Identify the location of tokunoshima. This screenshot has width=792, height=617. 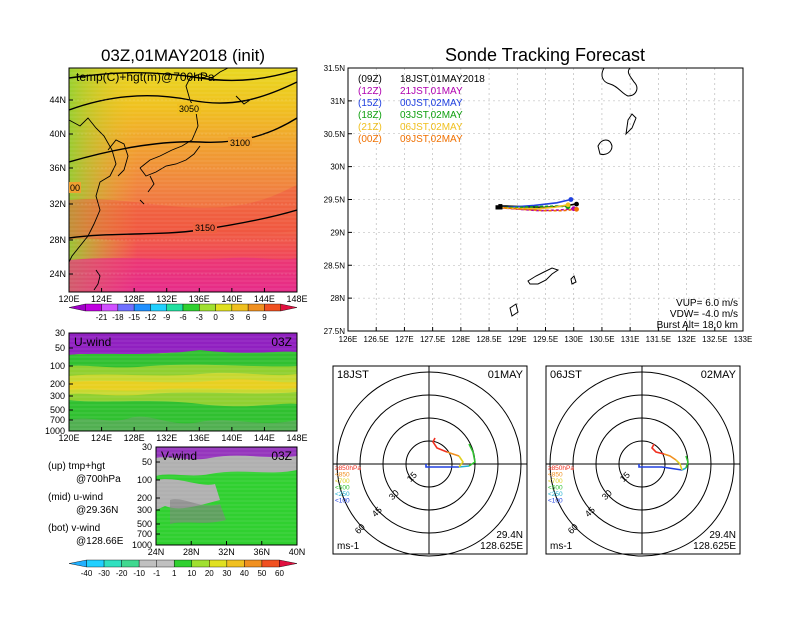
(514, 310).